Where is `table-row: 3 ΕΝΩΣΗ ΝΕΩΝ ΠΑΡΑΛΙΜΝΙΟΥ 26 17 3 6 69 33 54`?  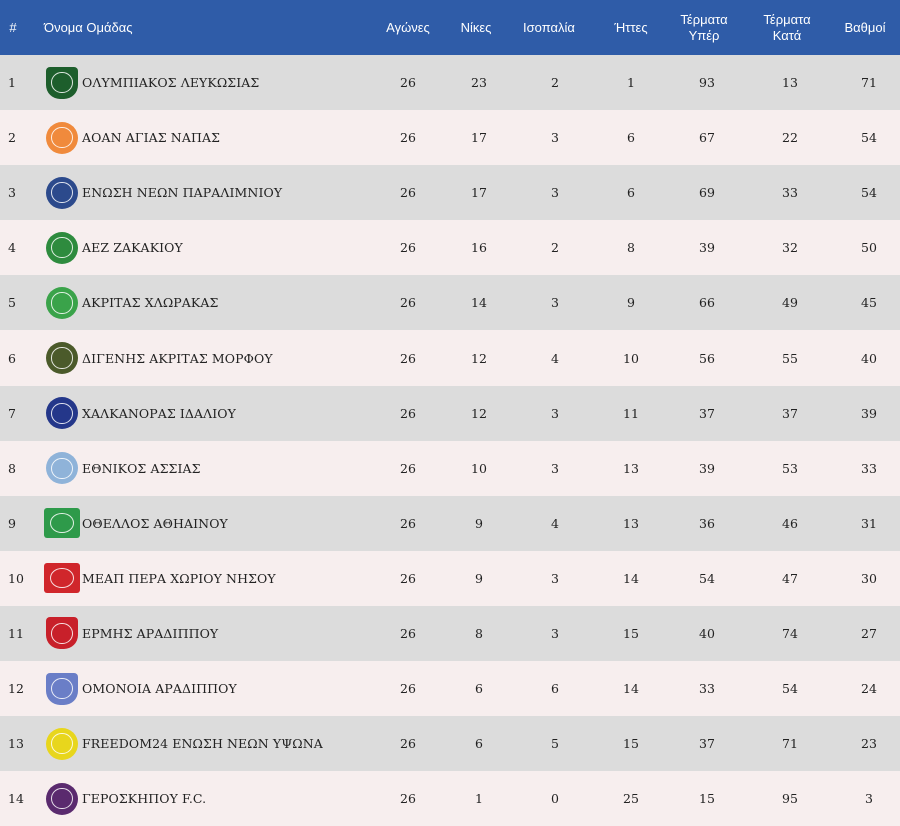
table-row: 3 ΕΝΩΣΗ ΝΕΩΝ ΠΑΡΑΛΙΜΝΙΟΥ 26 17 3 6 69 33 54 is located at coordinates (450, 193).